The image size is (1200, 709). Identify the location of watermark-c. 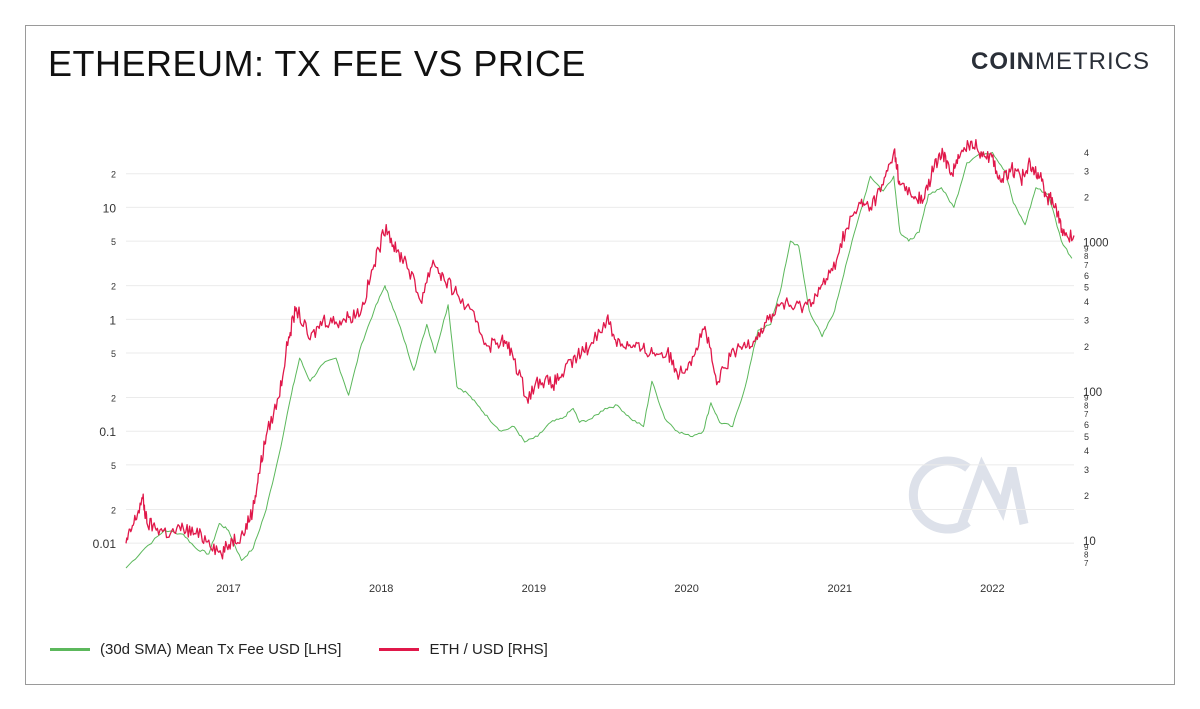
(939, 495).